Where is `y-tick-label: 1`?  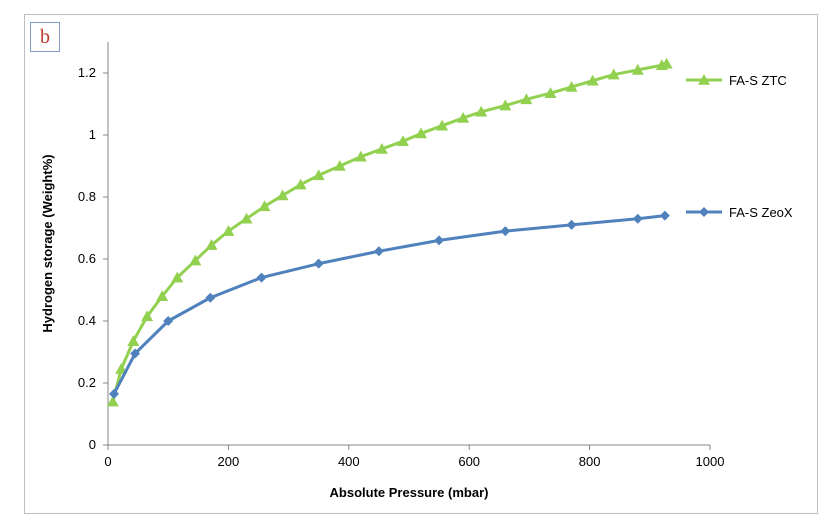
y-tick-label: 1 is located at coordinates (92, 134).